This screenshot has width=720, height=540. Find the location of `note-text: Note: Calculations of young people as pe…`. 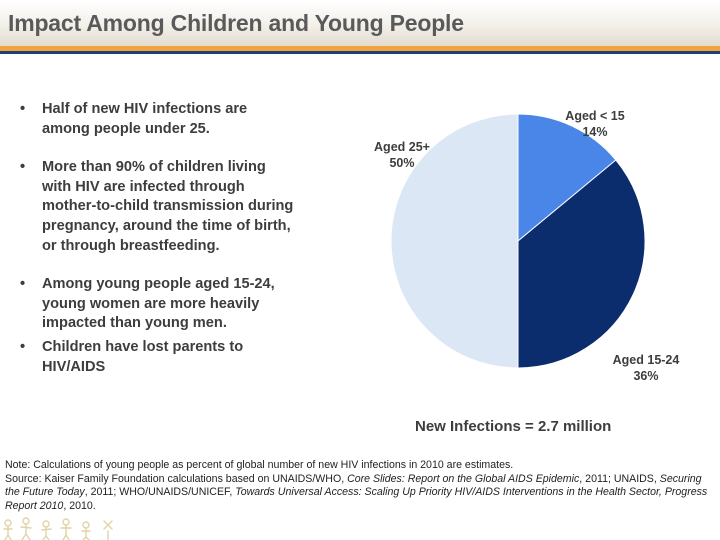

note-text: Note: Calculations of young people as pe… is located at coordinates (259, 465).